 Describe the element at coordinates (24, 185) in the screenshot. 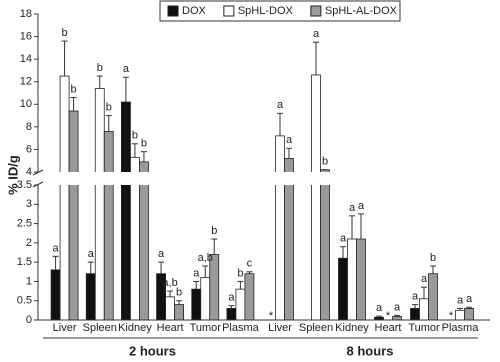

I see `y-tick-label: 3.5` at that location.